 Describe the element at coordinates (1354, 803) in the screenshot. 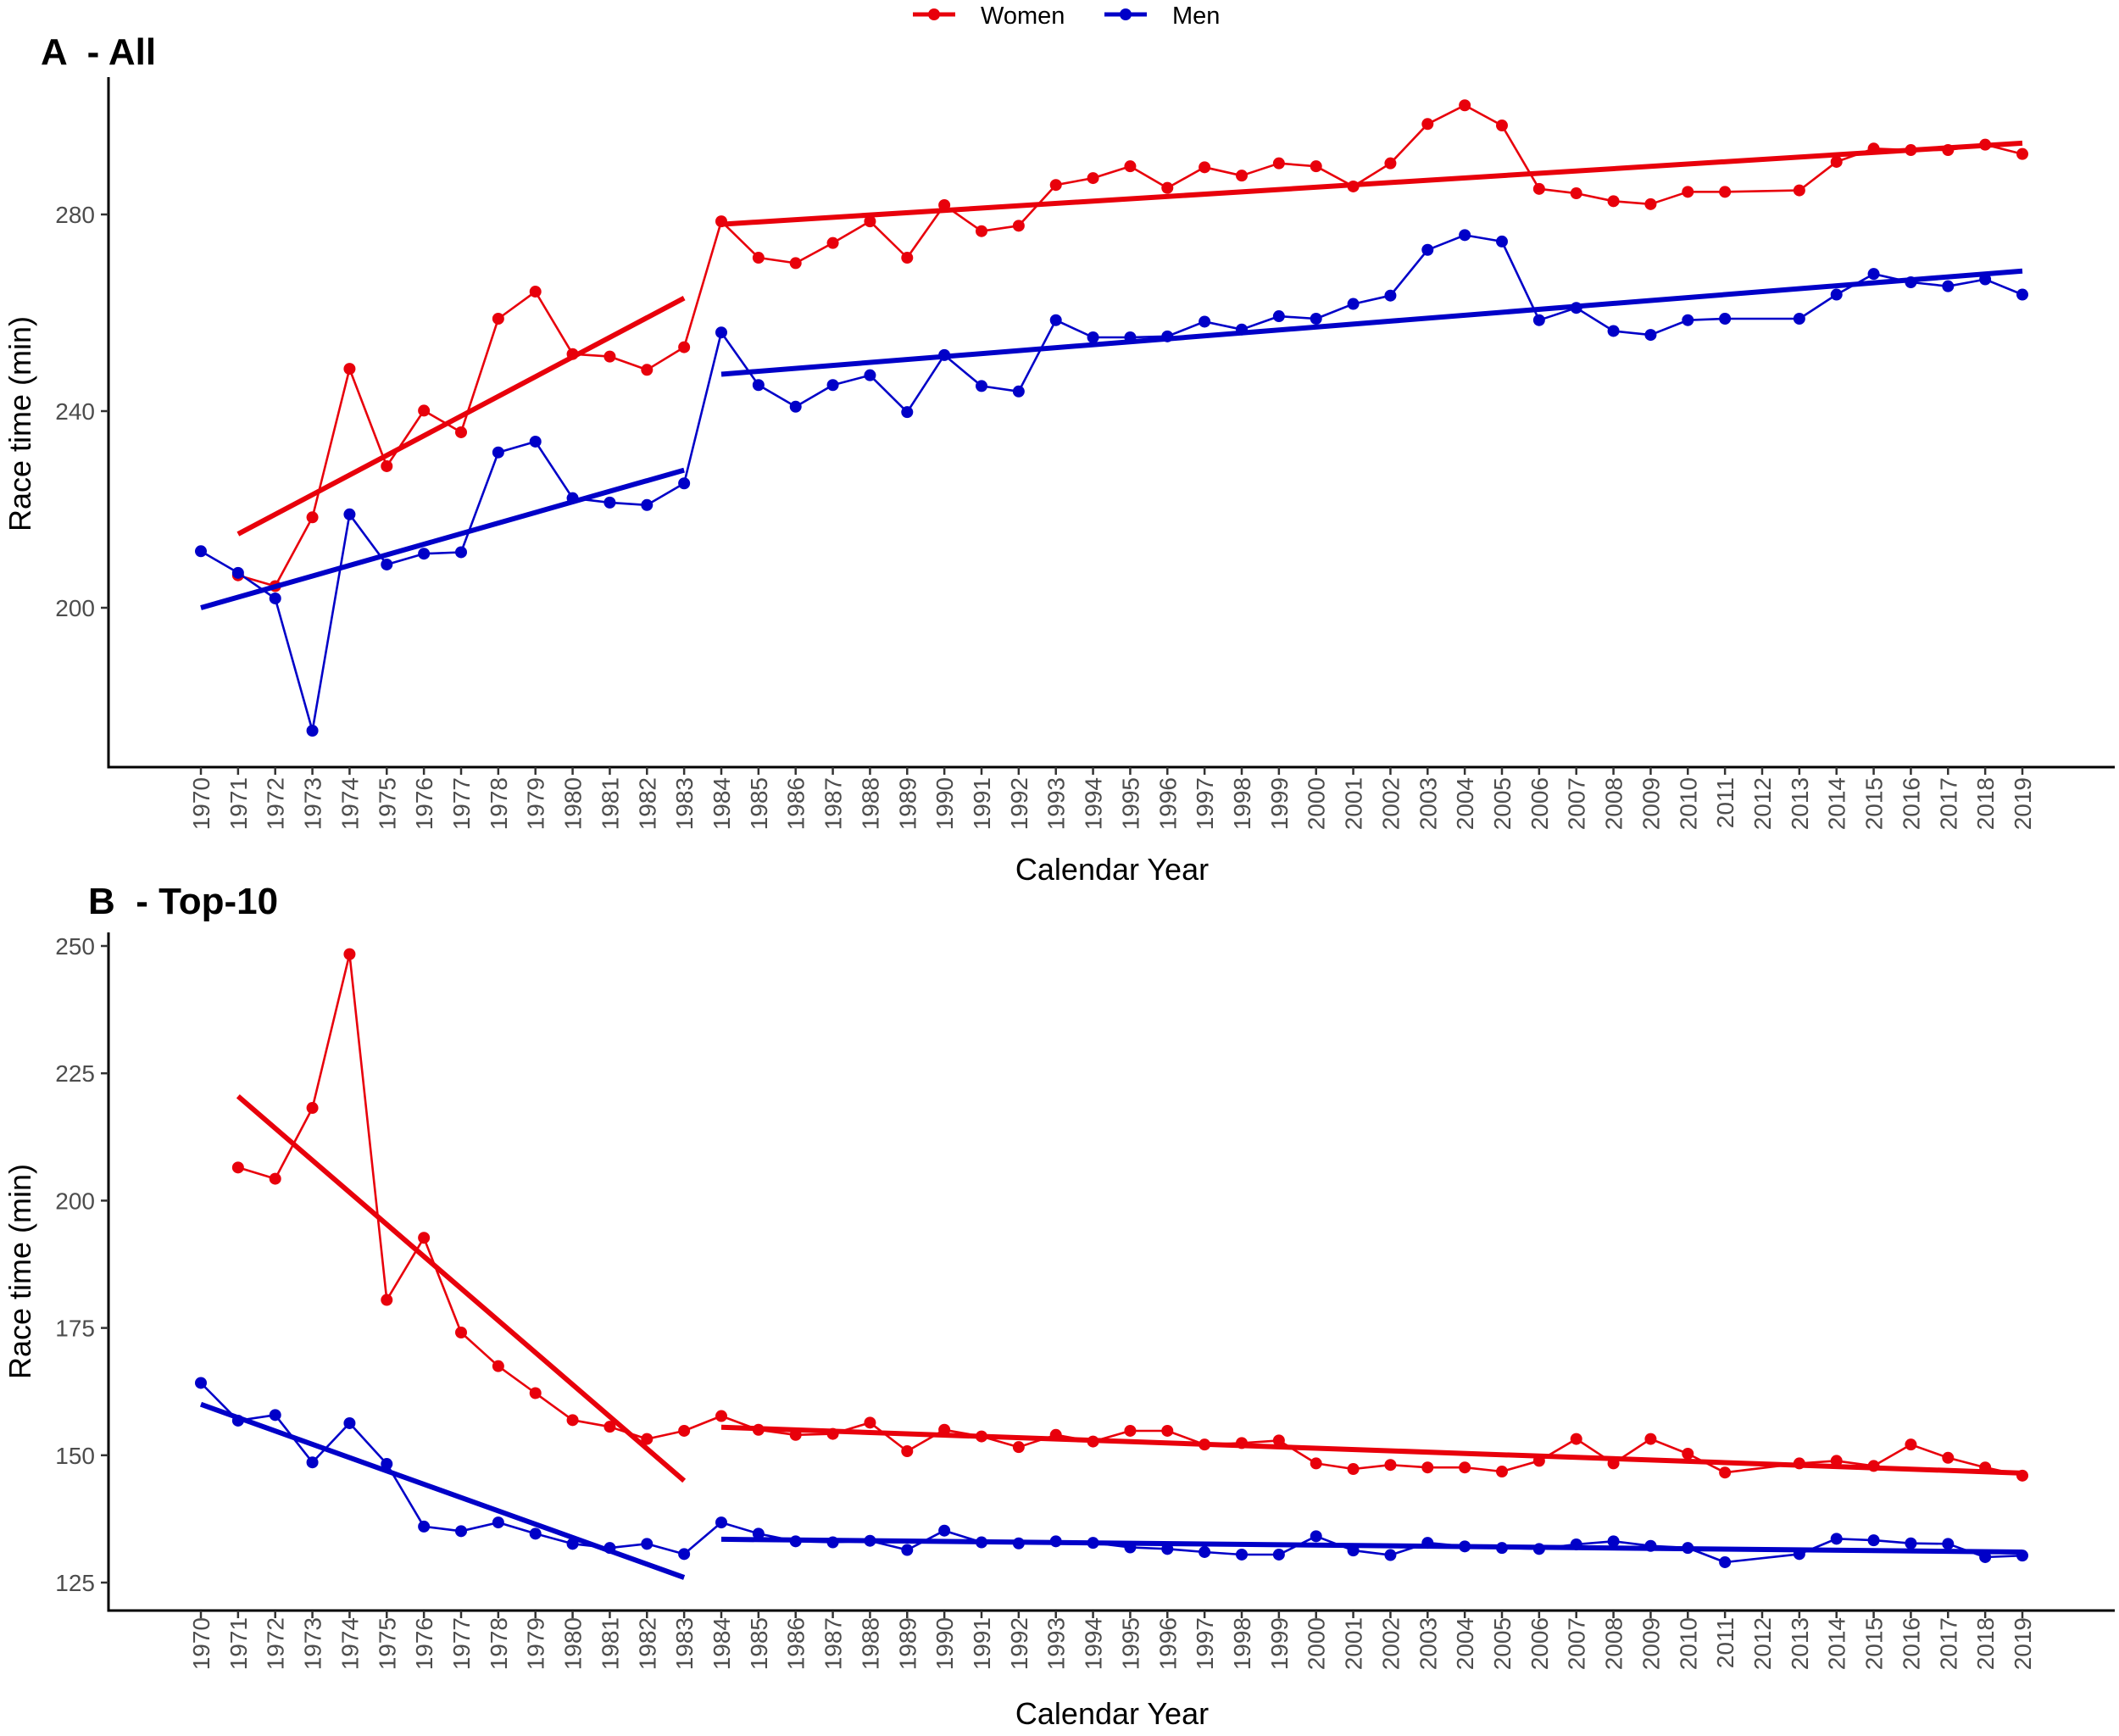

I see `x-tick-label: 2001` at that location.